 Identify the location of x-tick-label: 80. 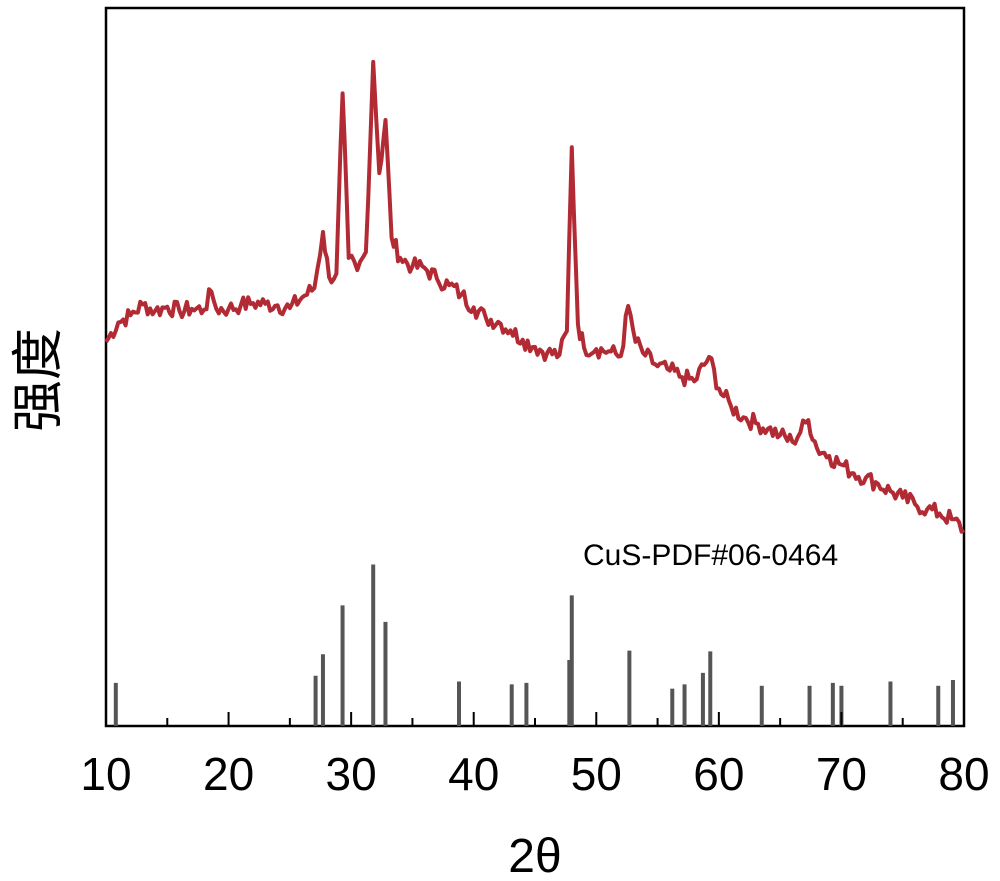
(963, 774).